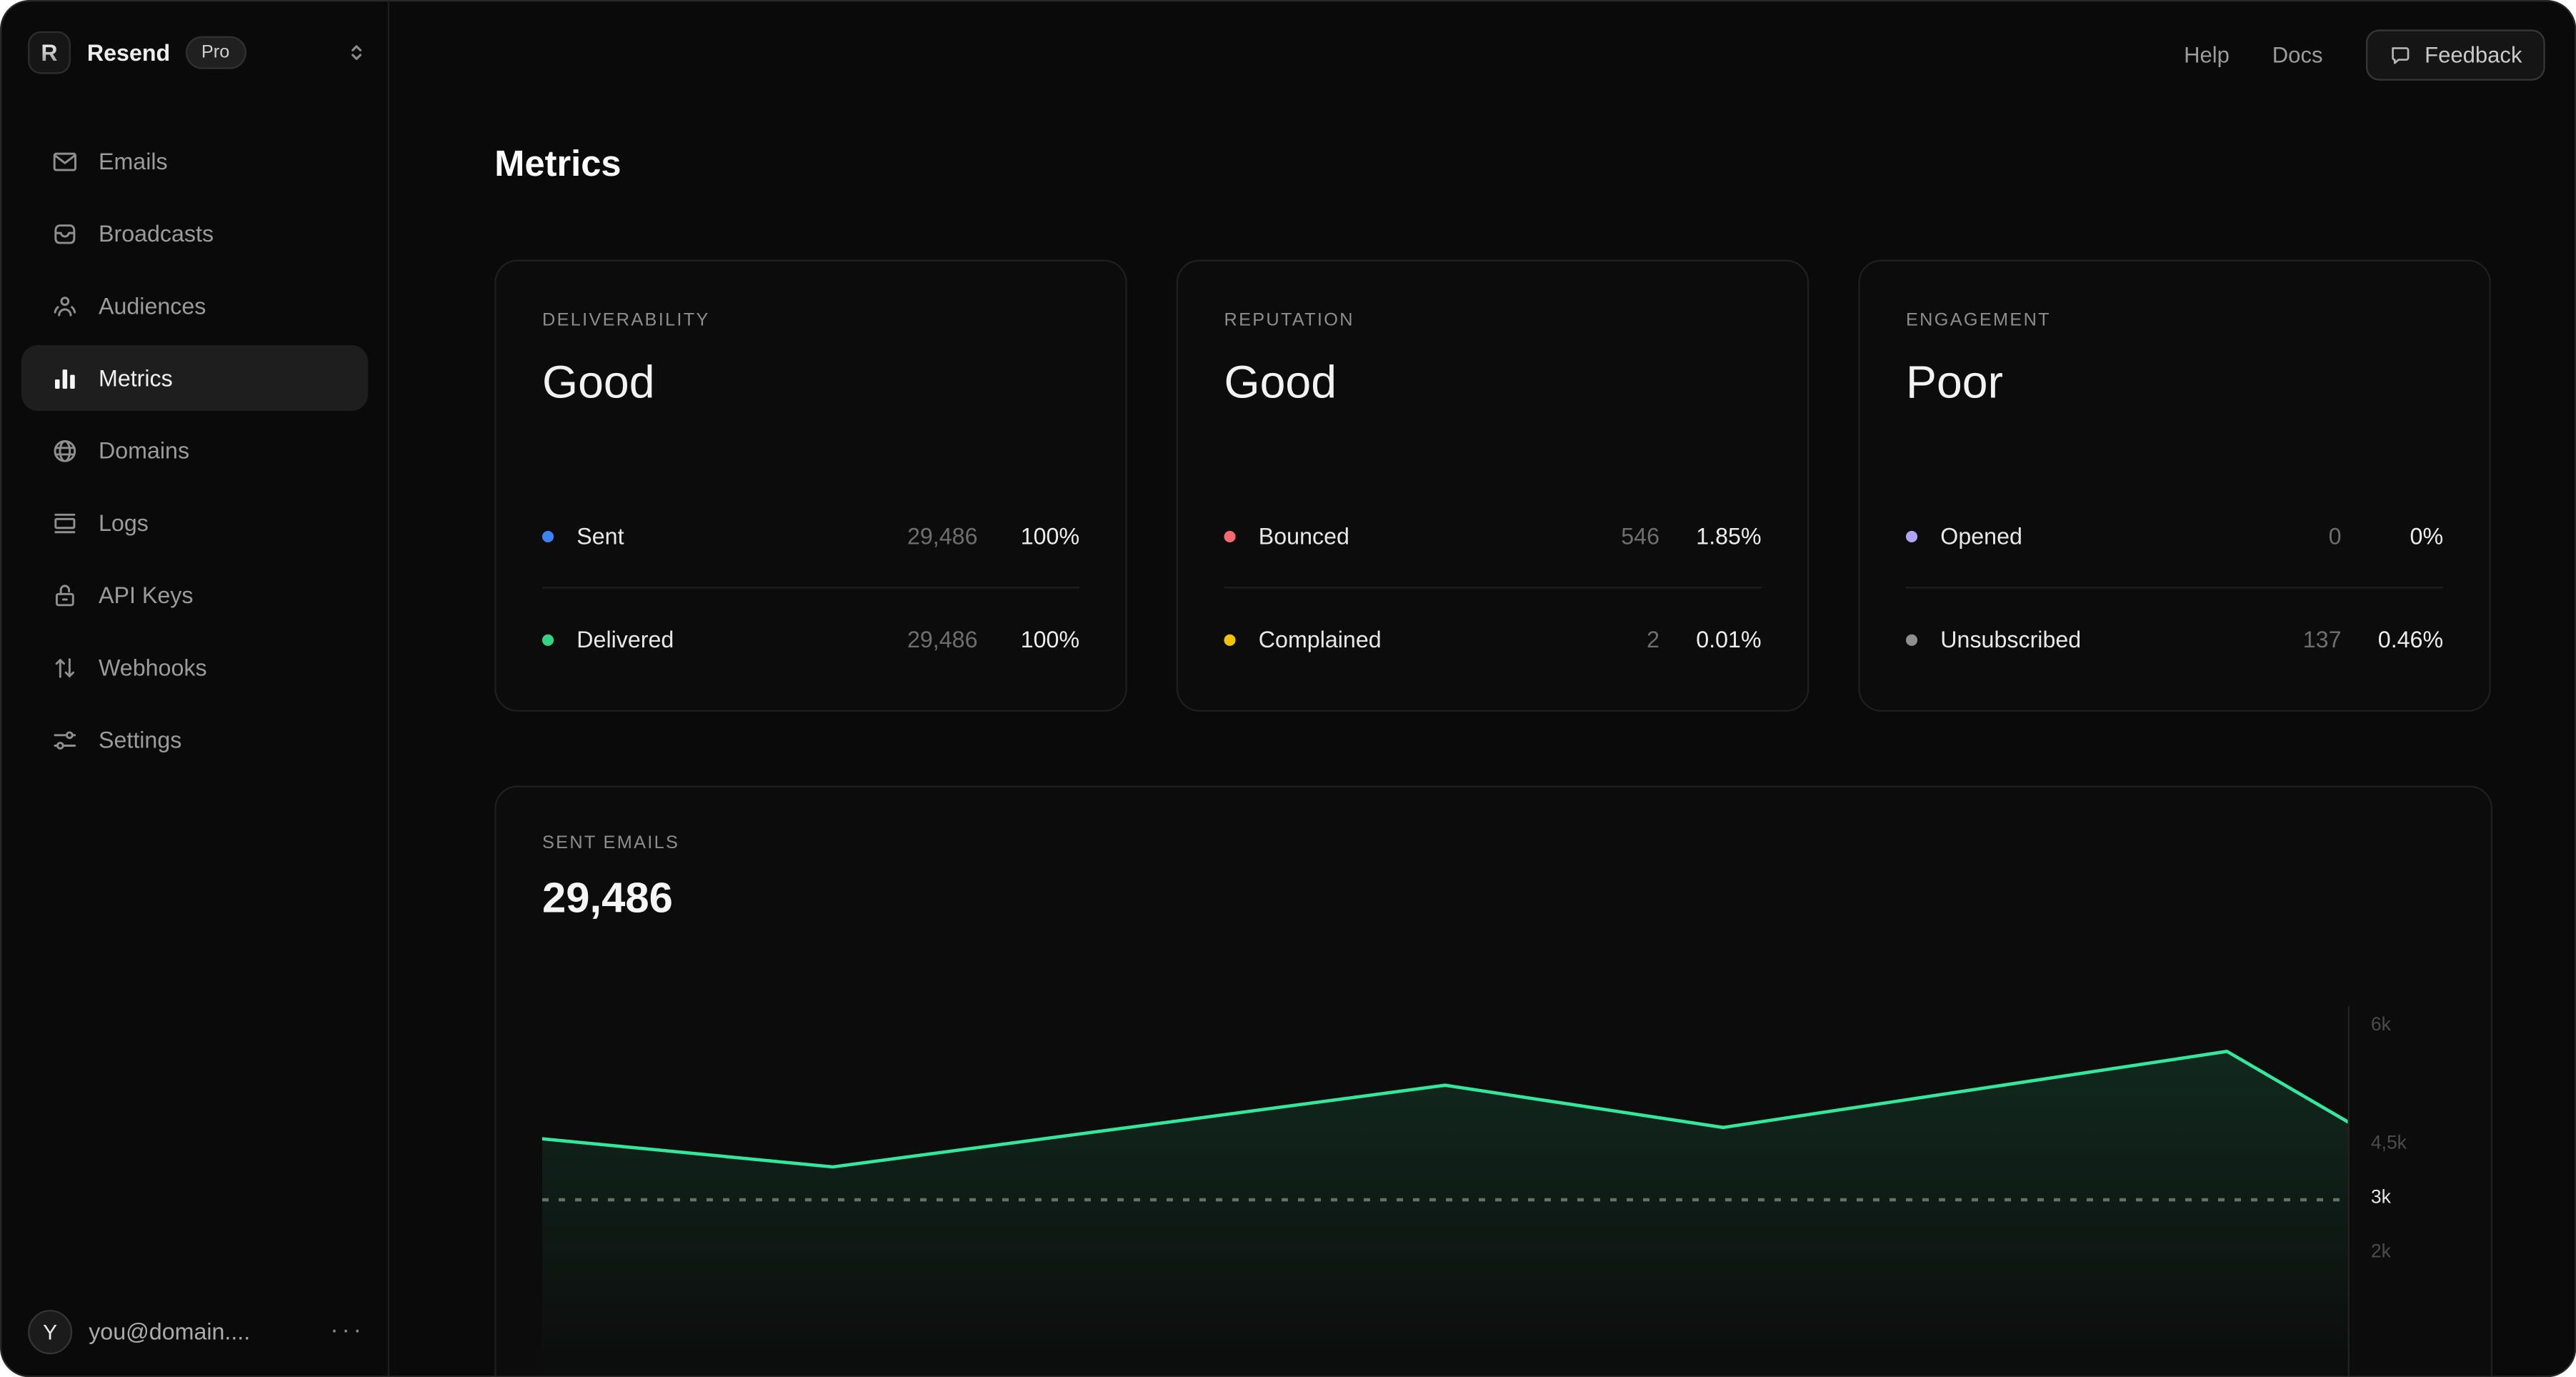  Describe the element at coordinates (152, 305) in the screenshot. I see `sidebar-item-label: Audiences` at that location.